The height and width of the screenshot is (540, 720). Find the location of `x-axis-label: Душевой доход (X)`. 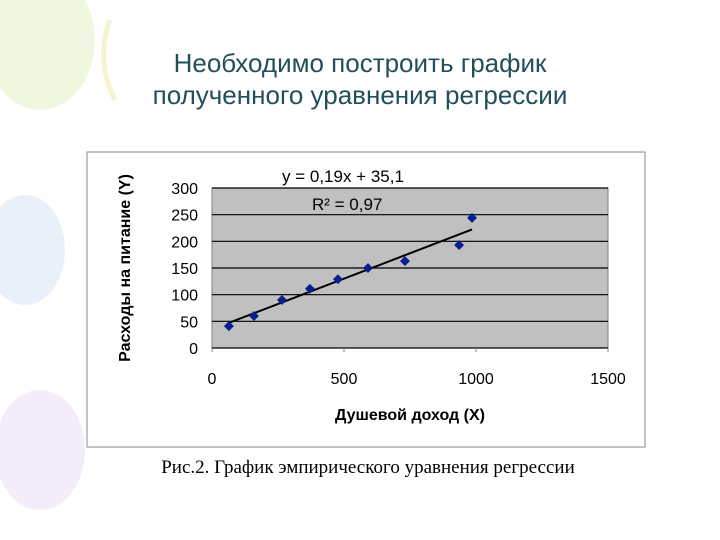

x-axis-label: Душевой доход (X) is located at coordinates (410, 415).